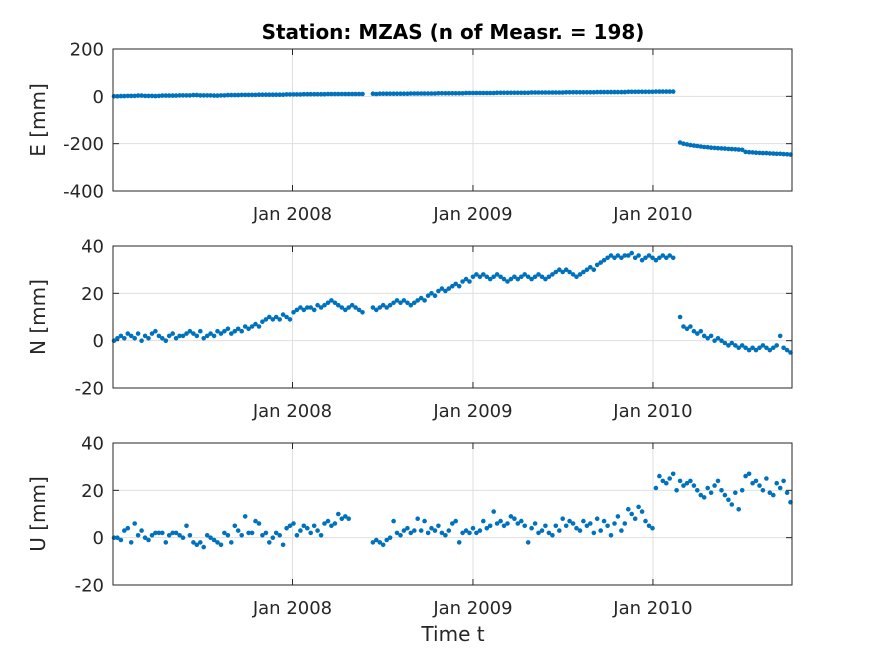  What do you see at coordinates (92, 444) in the screenshot?
I see `y-tick-label: 40` at bounding box center [92, 444].